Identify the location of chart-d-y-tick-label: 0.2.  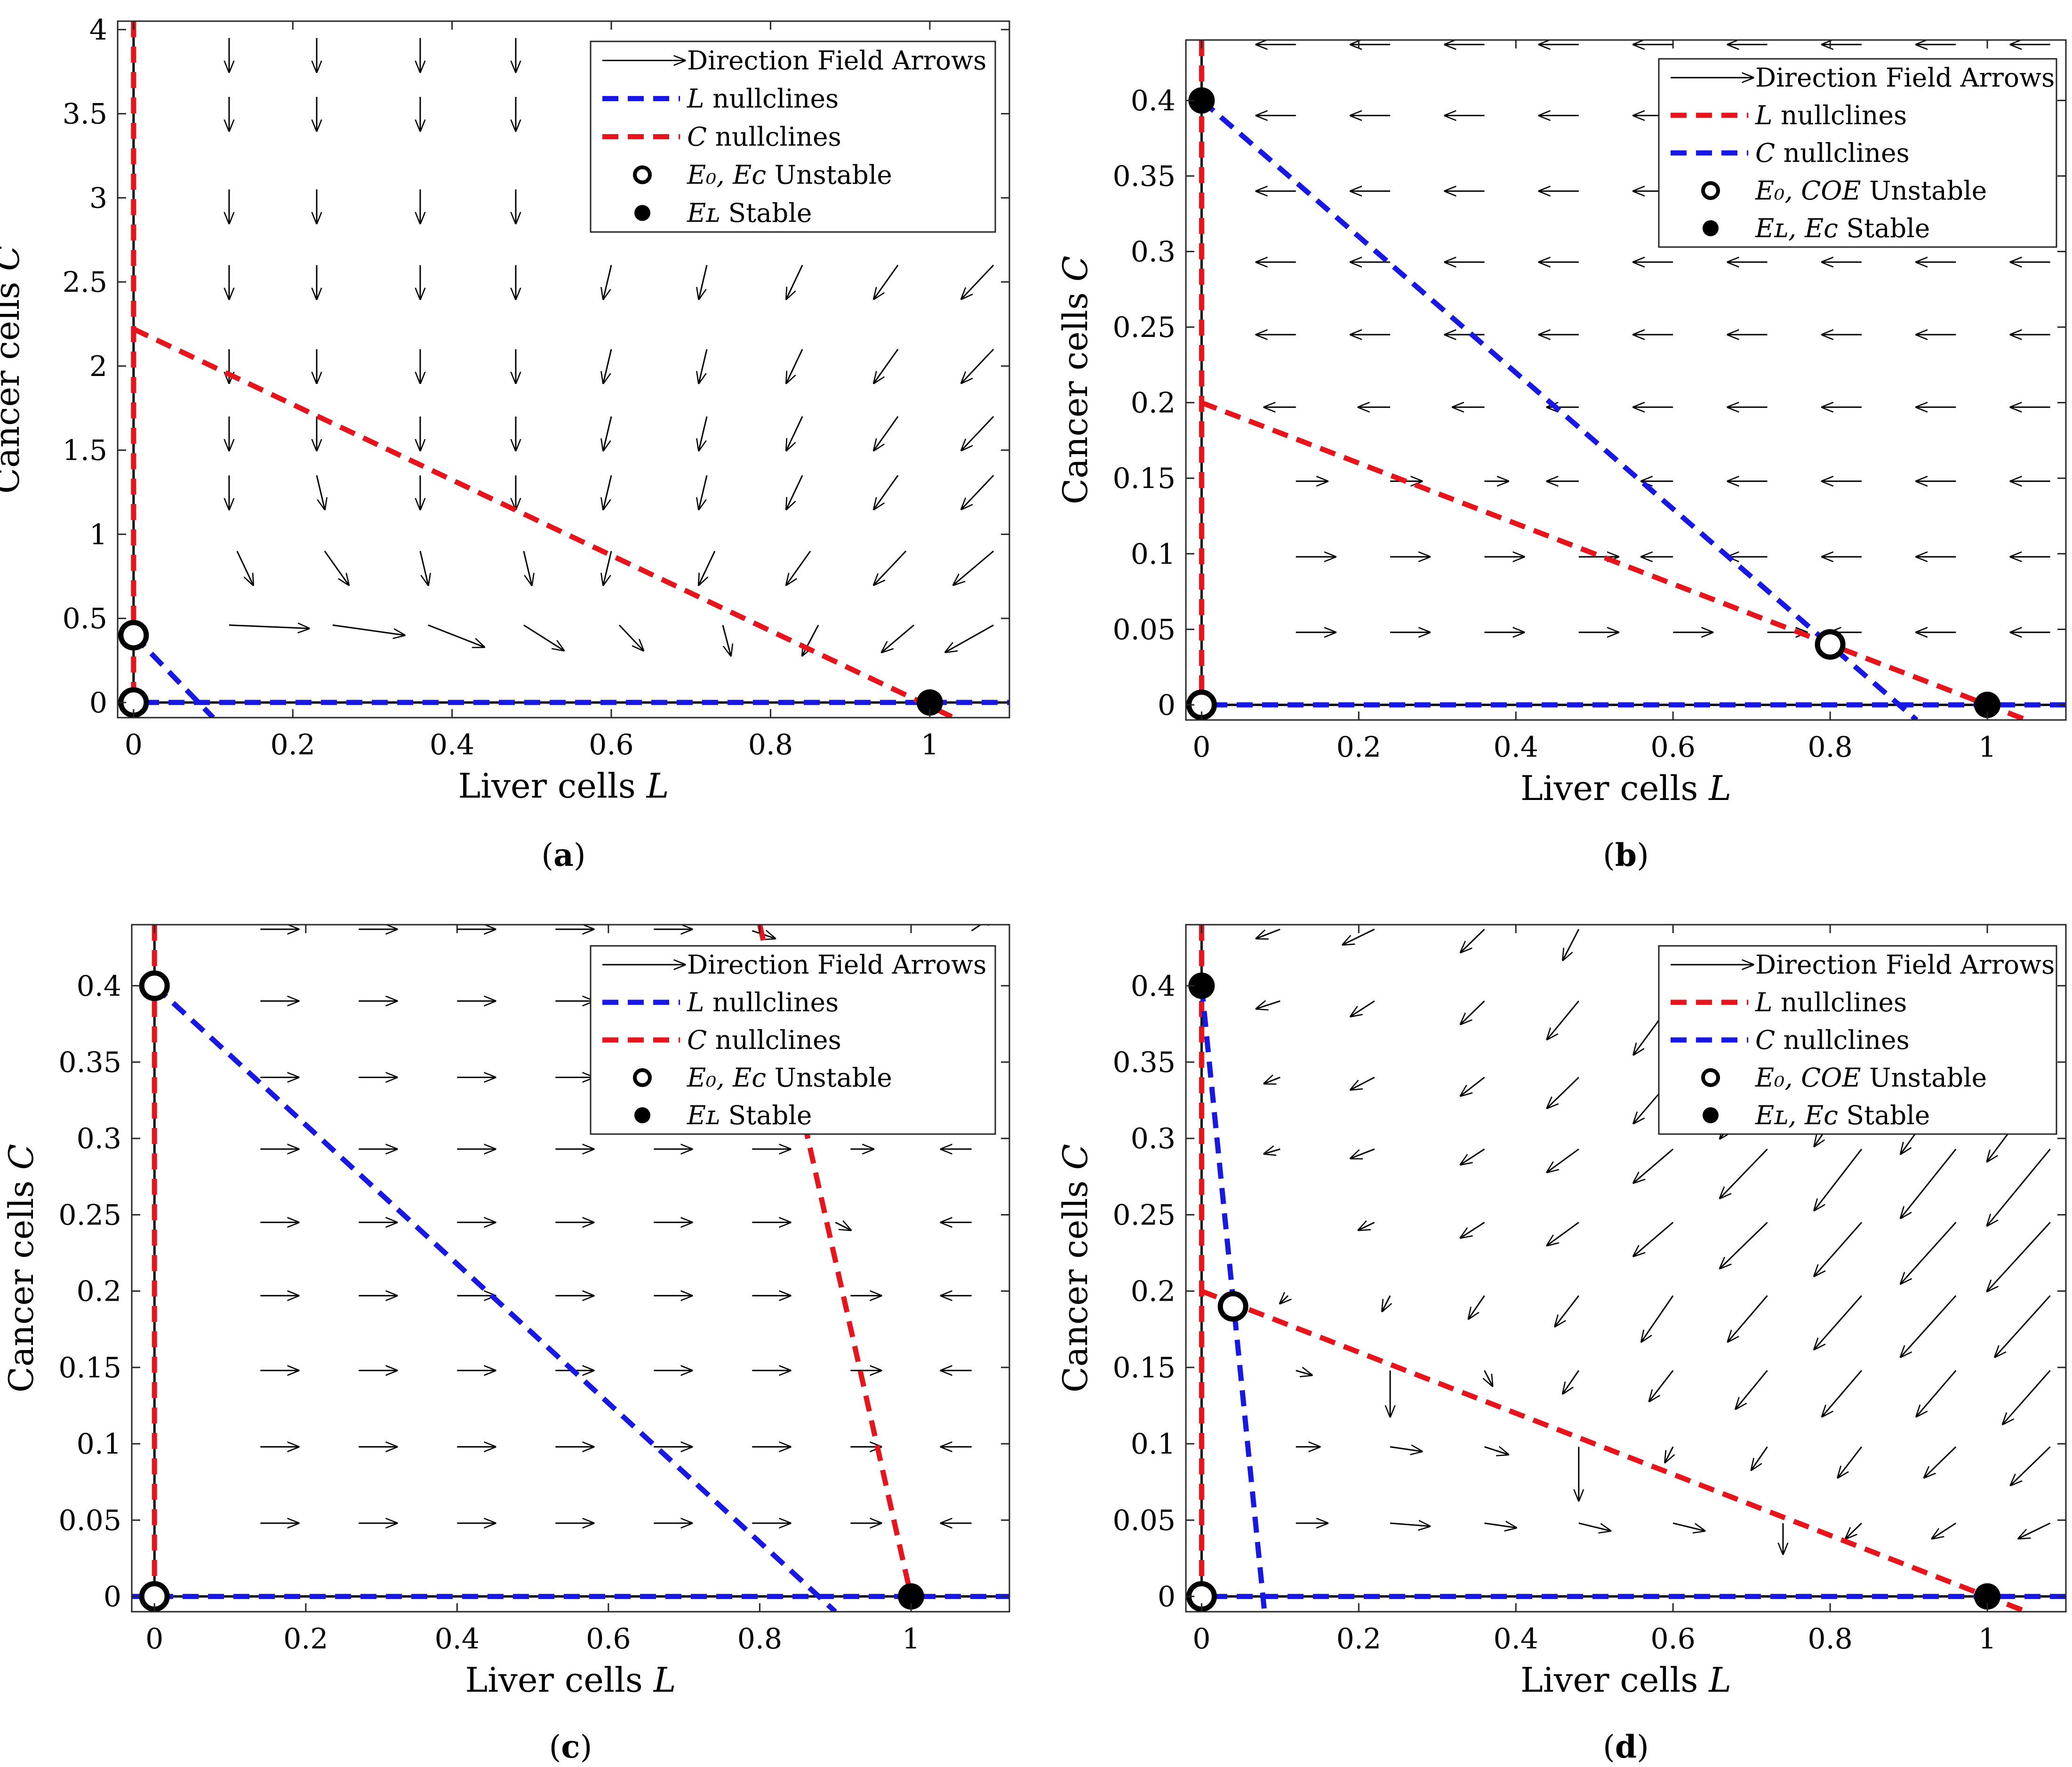
(1153, 1292).